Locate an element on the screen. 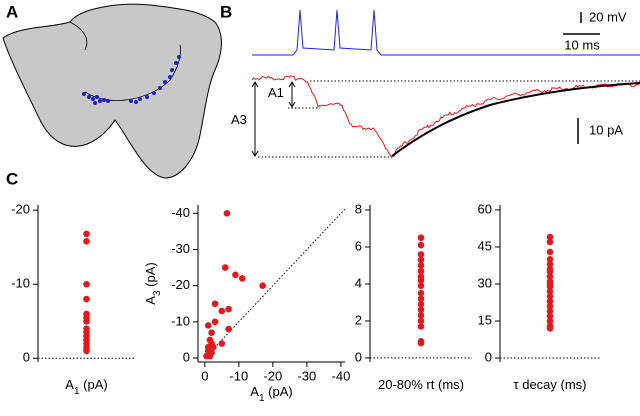 This screenshot has height=416, width=640. scale-label: 20 mV is located at coordinates (608, 16).